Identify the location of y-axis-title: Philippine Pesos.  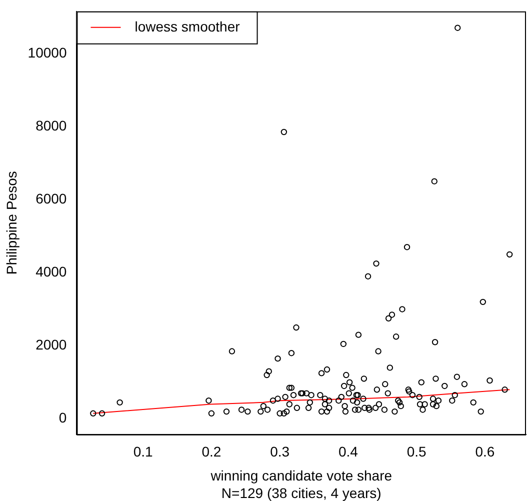
(11, 223).